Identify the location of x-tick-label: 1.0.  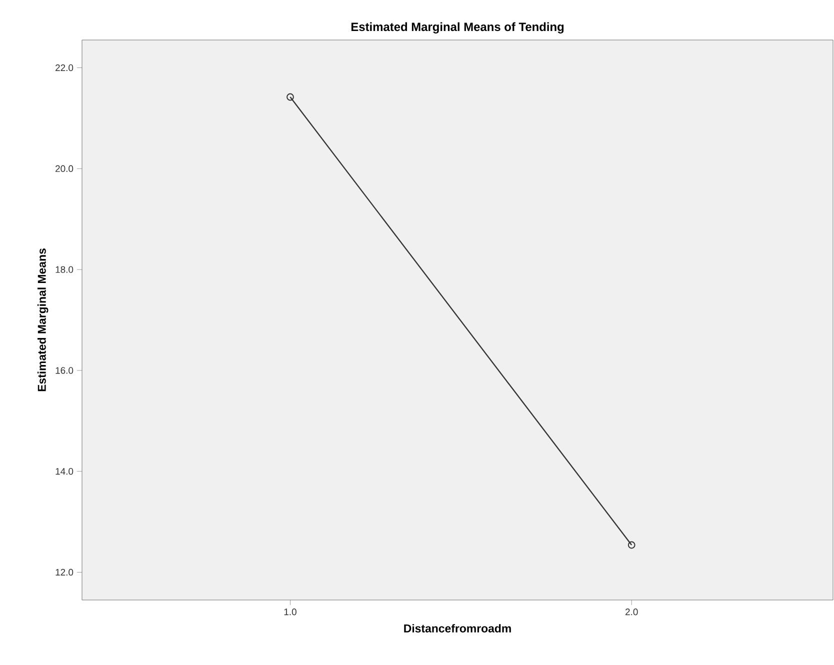
(290, 612).